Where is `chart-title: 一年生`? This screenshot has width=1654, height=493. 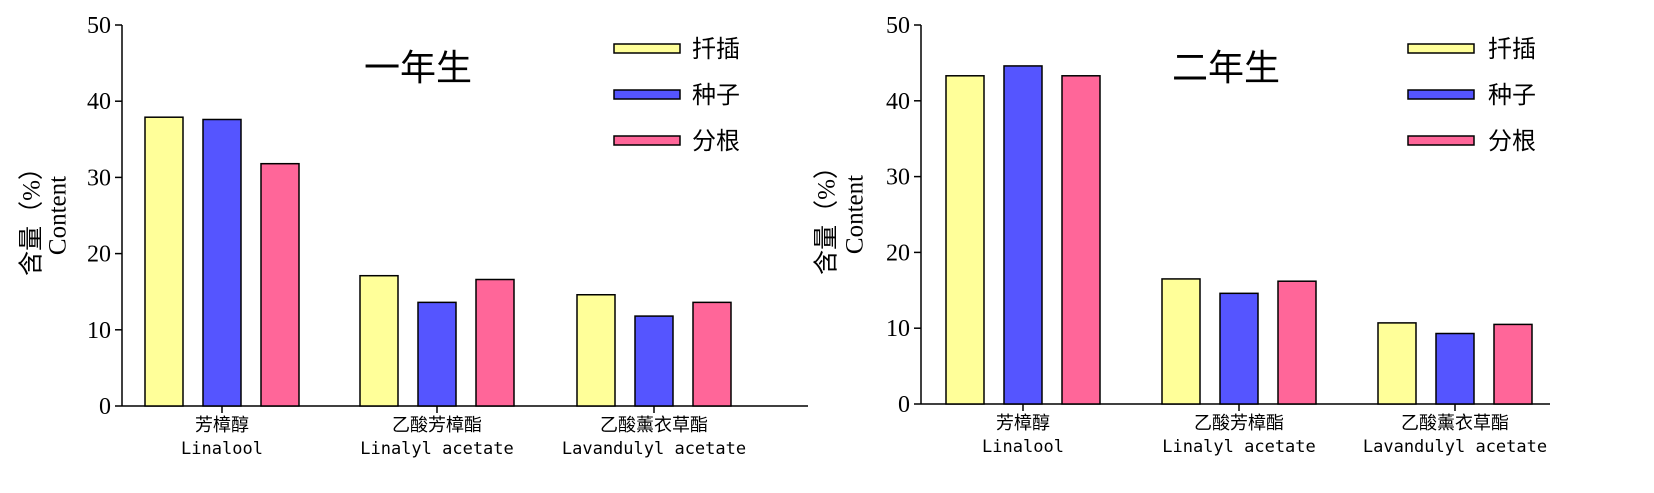 chart-title: 一年生 is located at coordinates (418, 68).